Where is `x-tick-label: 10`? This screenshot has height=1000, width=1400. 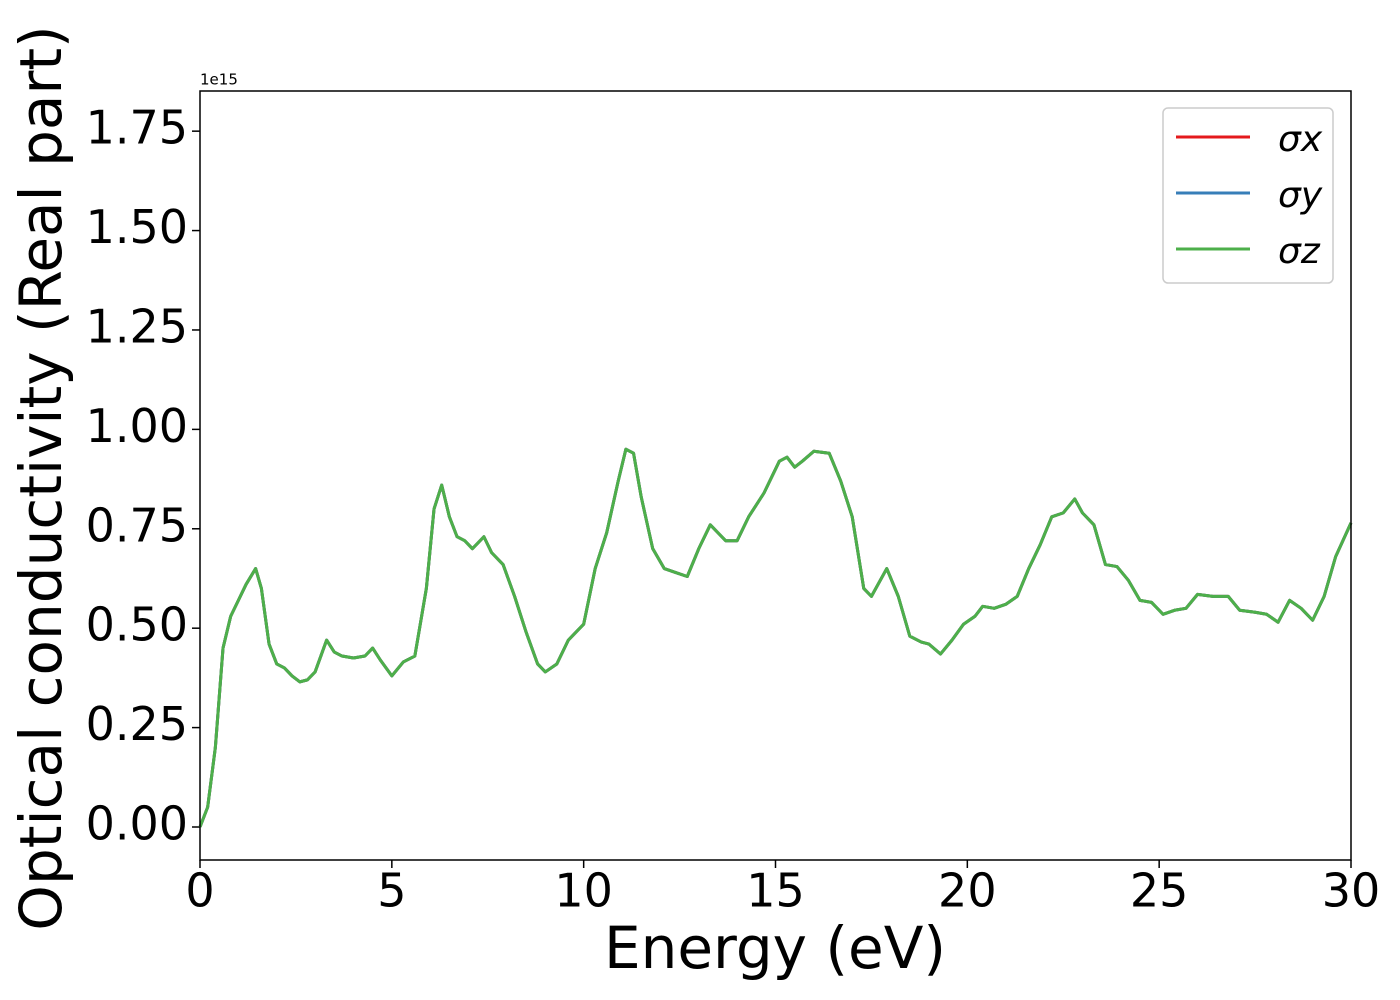
x-tick-label: 10 is located at coordinates (583, 891).